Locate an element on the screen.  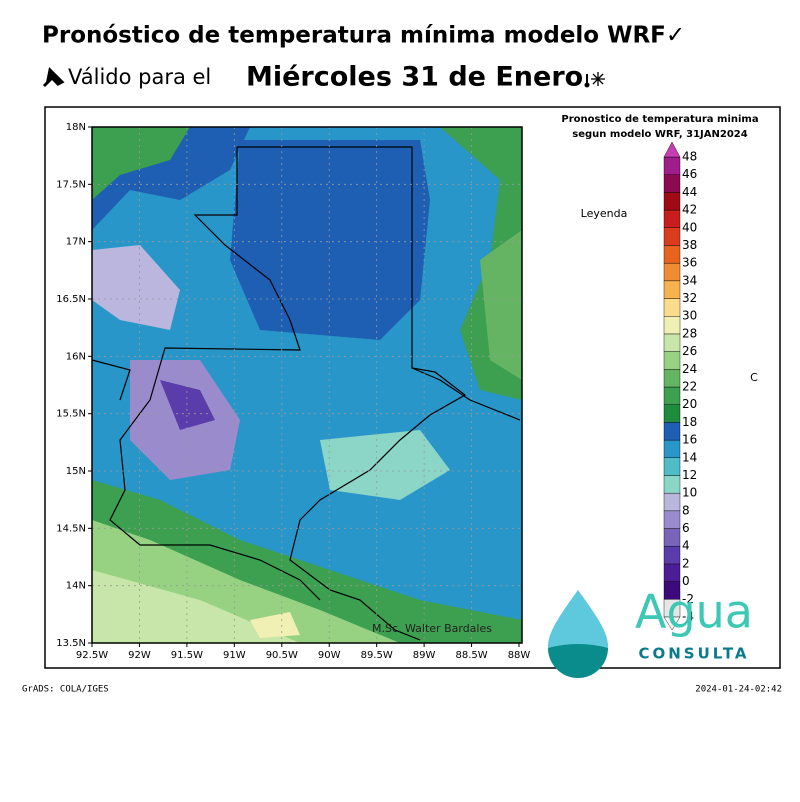
colorbar-label: 32 is located at coordinates (689, 298).